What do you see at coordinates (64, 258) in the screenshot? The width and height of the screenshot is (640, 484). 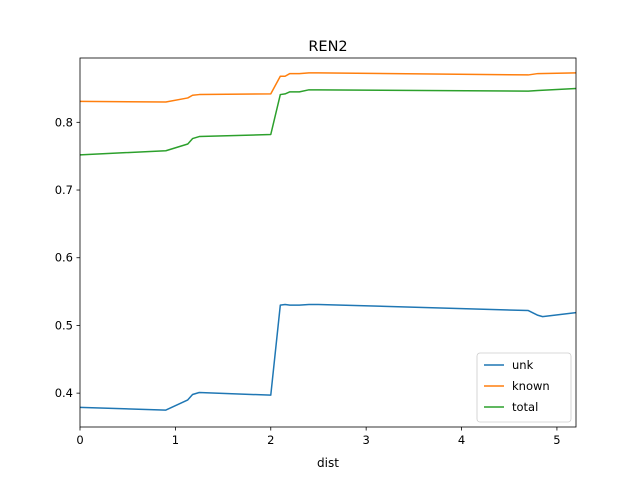 I see `y-tick-label: 0.6` at bounding box center [64, 258].